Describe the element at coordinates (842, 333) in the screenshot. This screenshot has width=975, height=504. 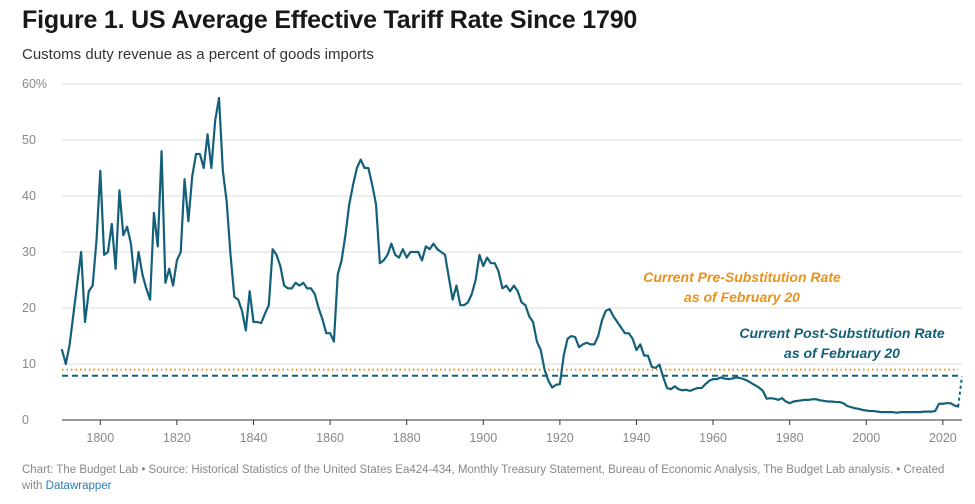
I see `annotation-line-1: Current Post-Substitution Rate` at that location.